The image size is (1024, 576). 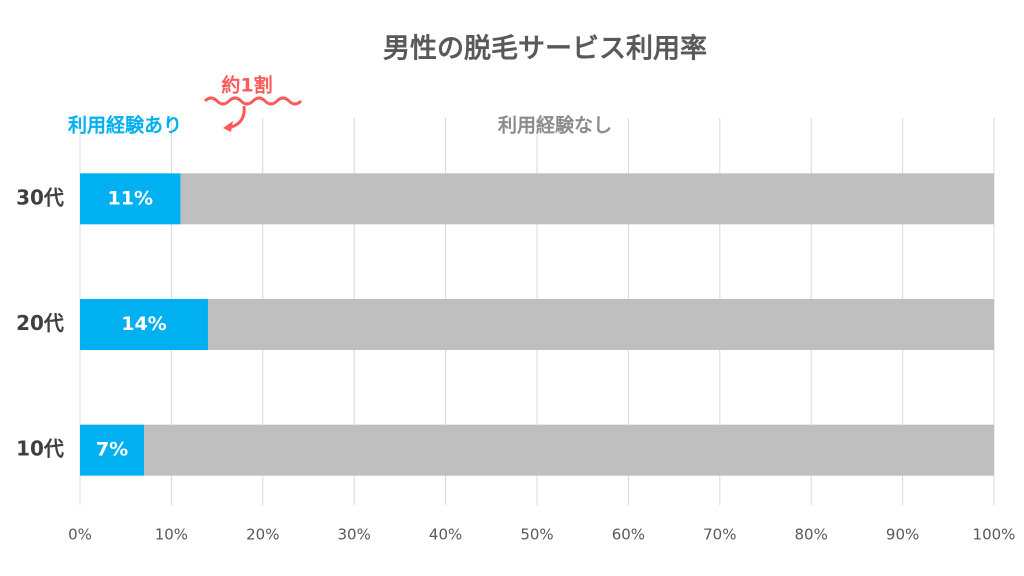 I want to click on wavy-underline, so click(x=253, y=101).